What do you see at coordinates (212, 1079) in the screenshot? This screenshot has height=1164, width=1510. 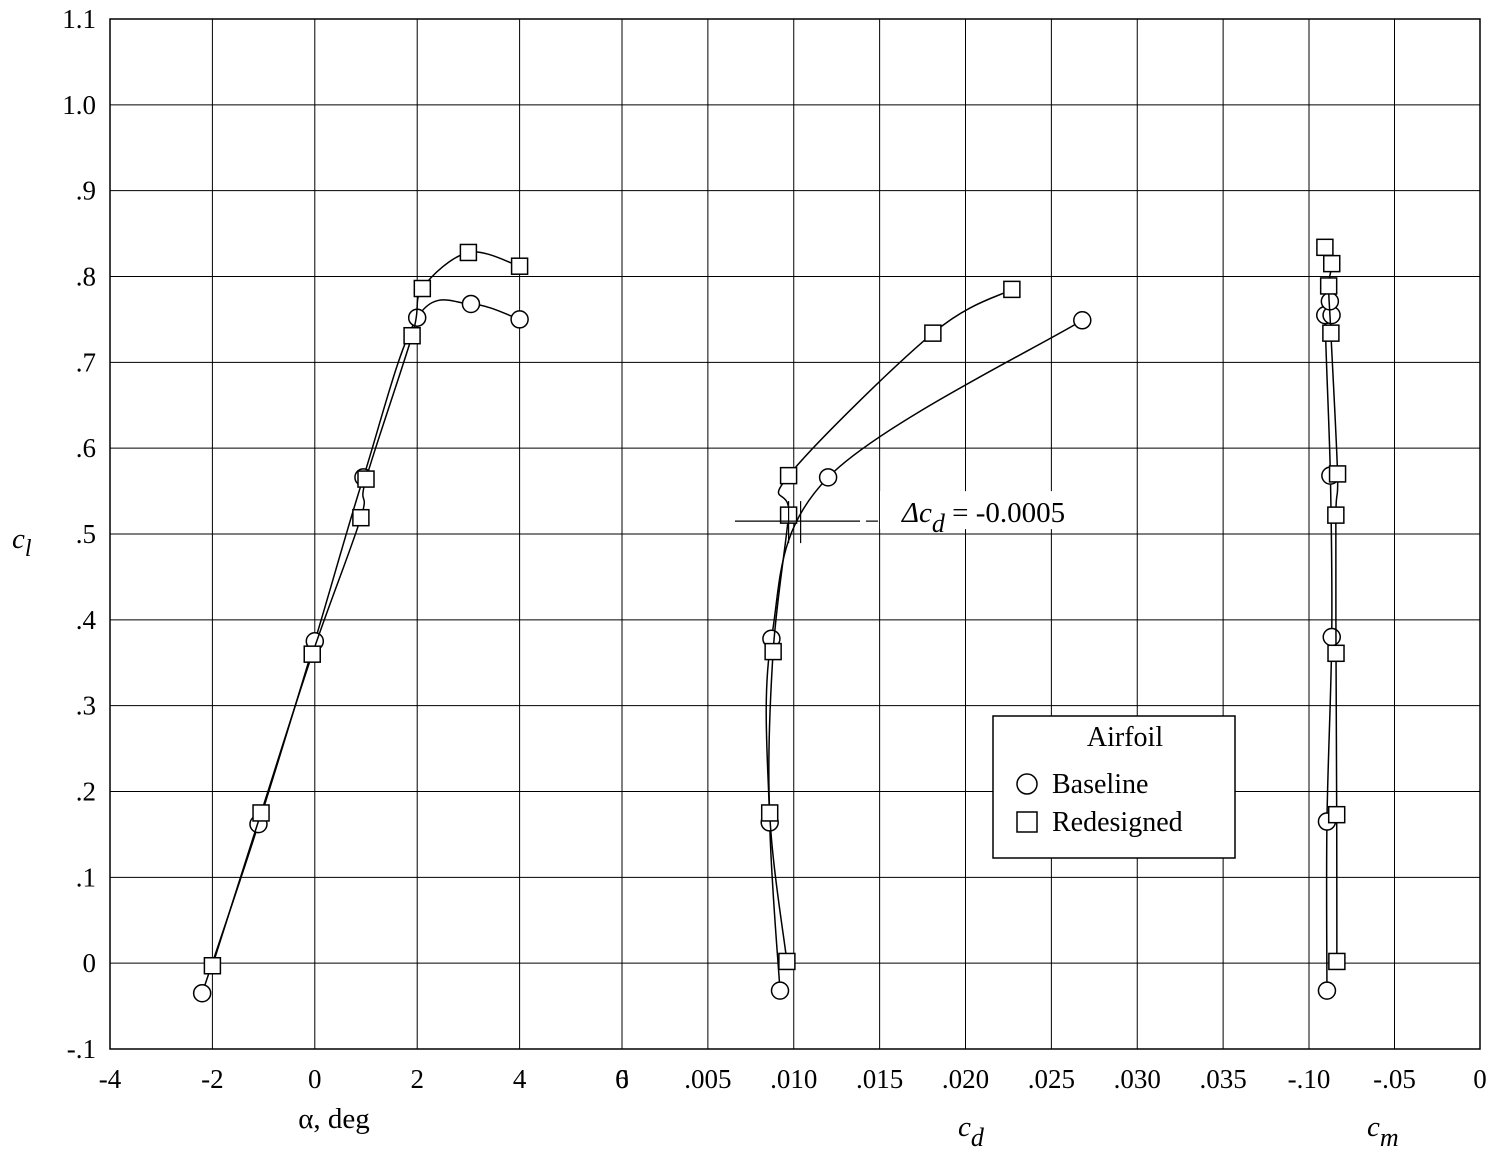 I see `x-tick-label: -2` at bounding box center [212, 1079].